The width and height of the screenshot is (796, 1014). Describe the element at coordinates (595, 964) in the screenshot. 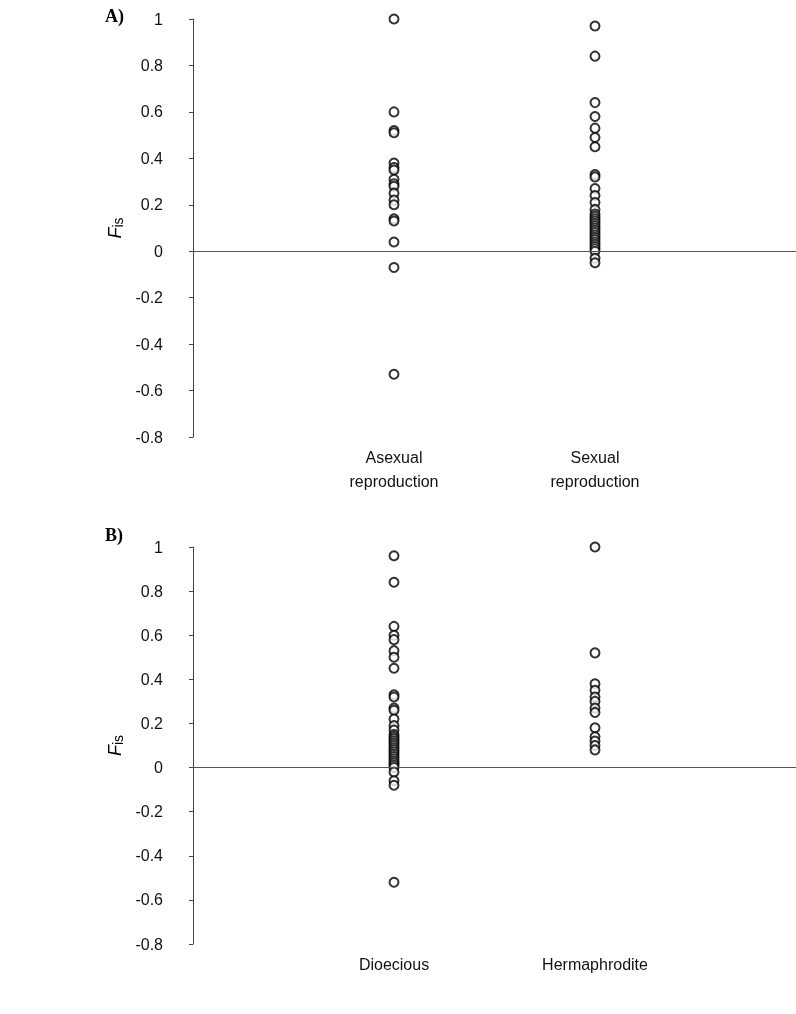

I see `x-tick-label: Hermaphrodite` at that location.